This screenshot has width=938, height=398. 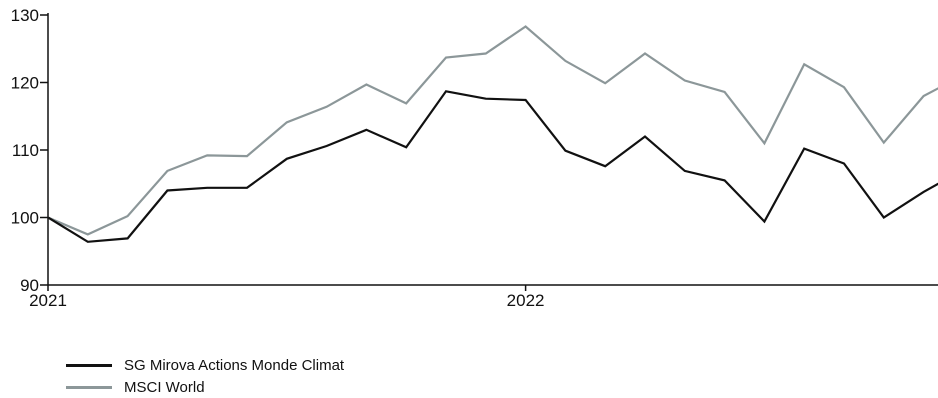 I want to click on x-tick-label-2021: 2021, so click(x=48, y=300).